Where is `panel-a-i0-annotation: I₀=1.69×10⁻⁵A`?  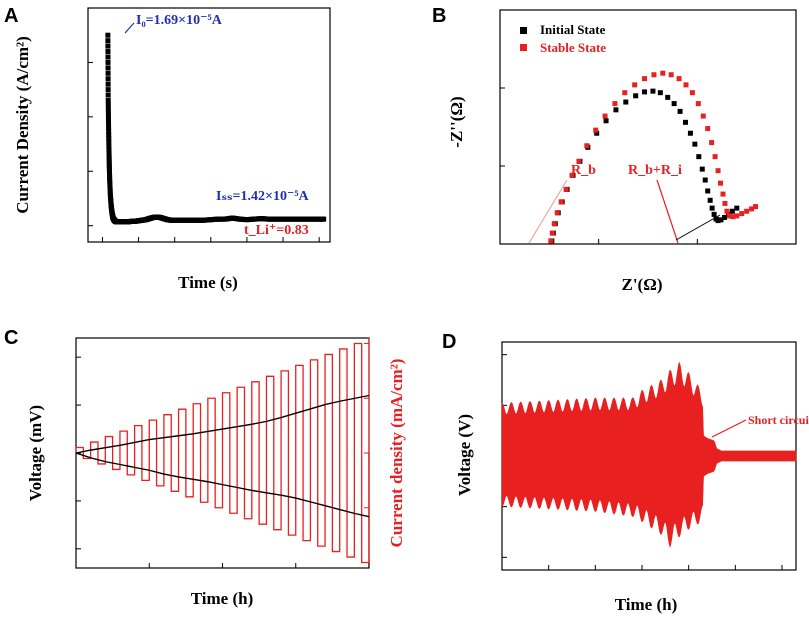 panel-a-i0-annotation: I₀=1.69×10⁻⁵A is located at coordinates (179, 20).